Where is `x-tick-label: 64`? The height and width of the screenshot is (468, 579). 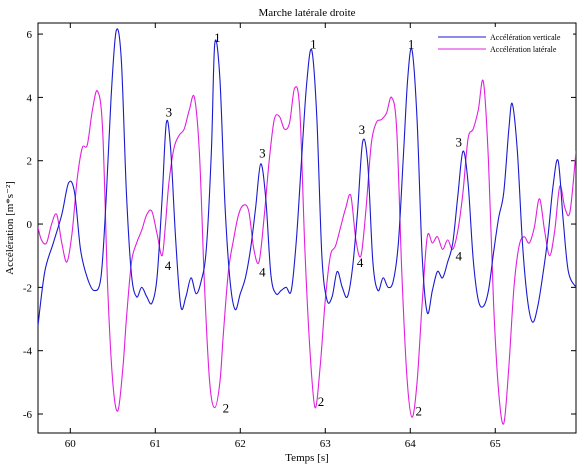
x-tick-label: 64 is located at coordinates (411, 444).